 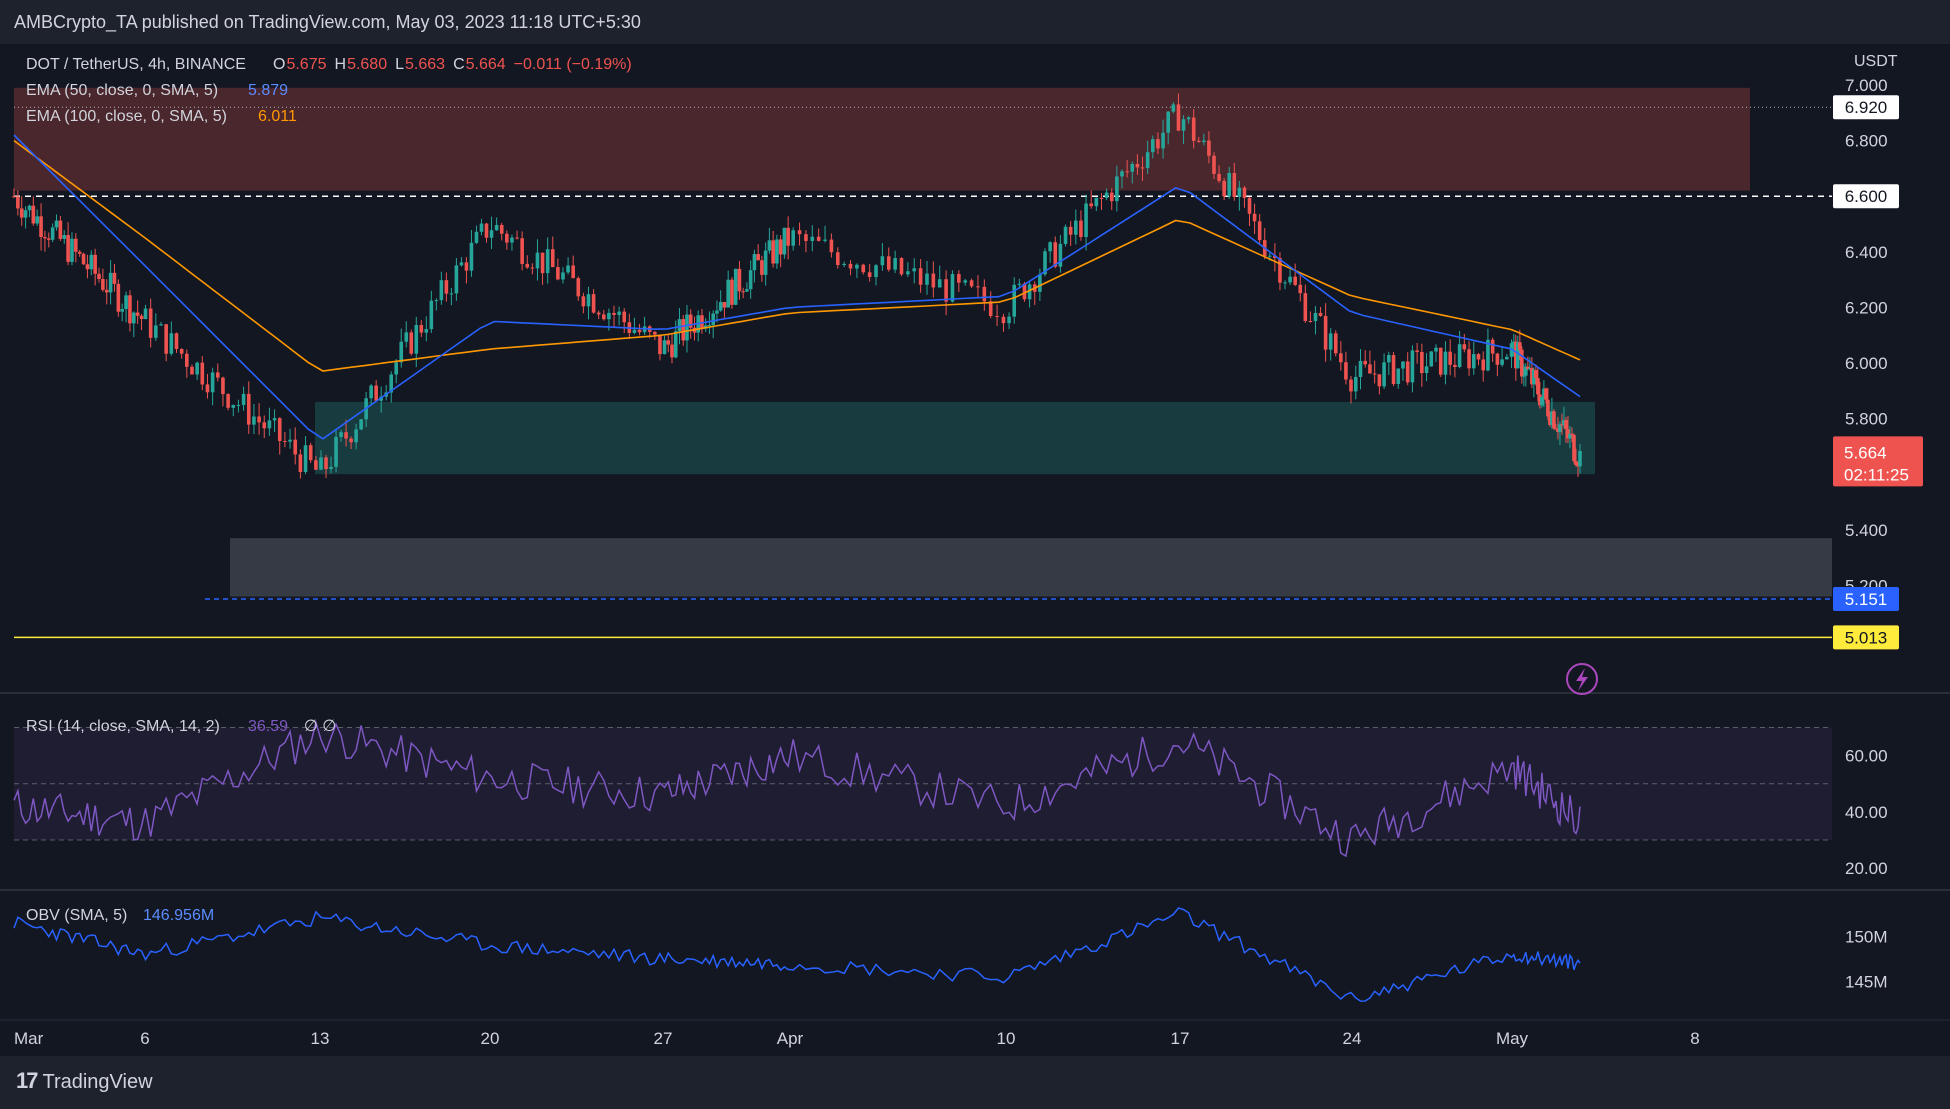 I want to click on time-axis-label: 20, so click(x=490, y=1038).